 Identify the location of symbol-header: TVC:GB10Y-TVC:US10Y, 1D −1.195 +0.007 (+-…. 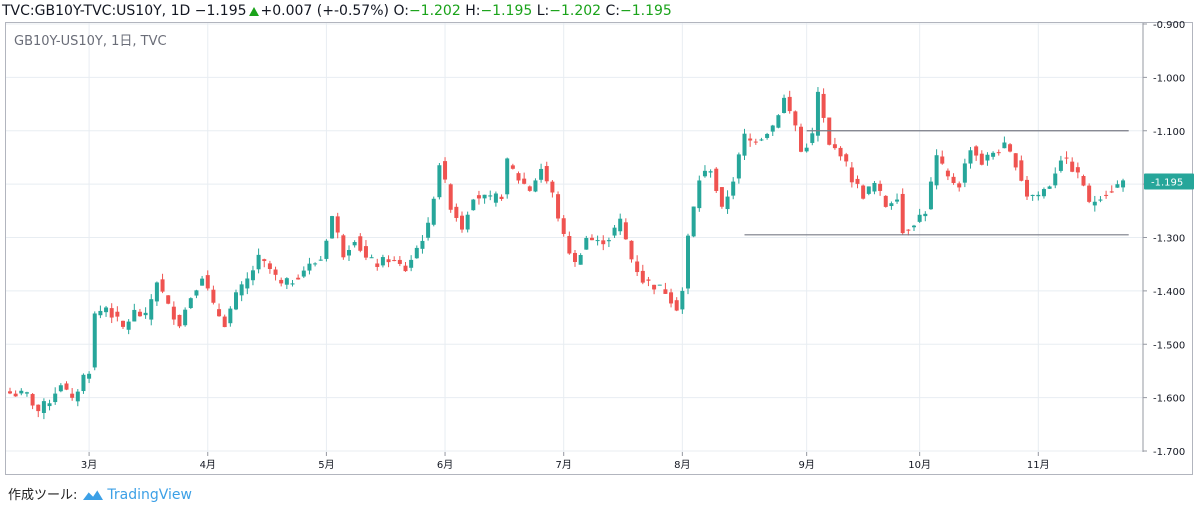
(337, 11).